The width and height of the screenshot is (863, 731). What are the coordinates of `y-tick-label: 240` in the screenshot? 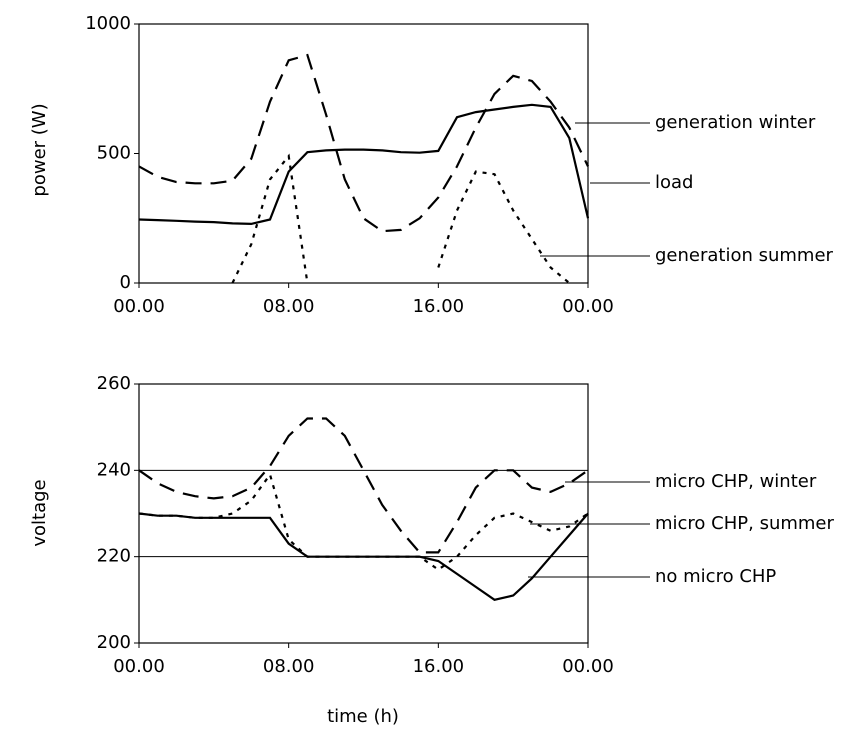 It's located at (114, 469).